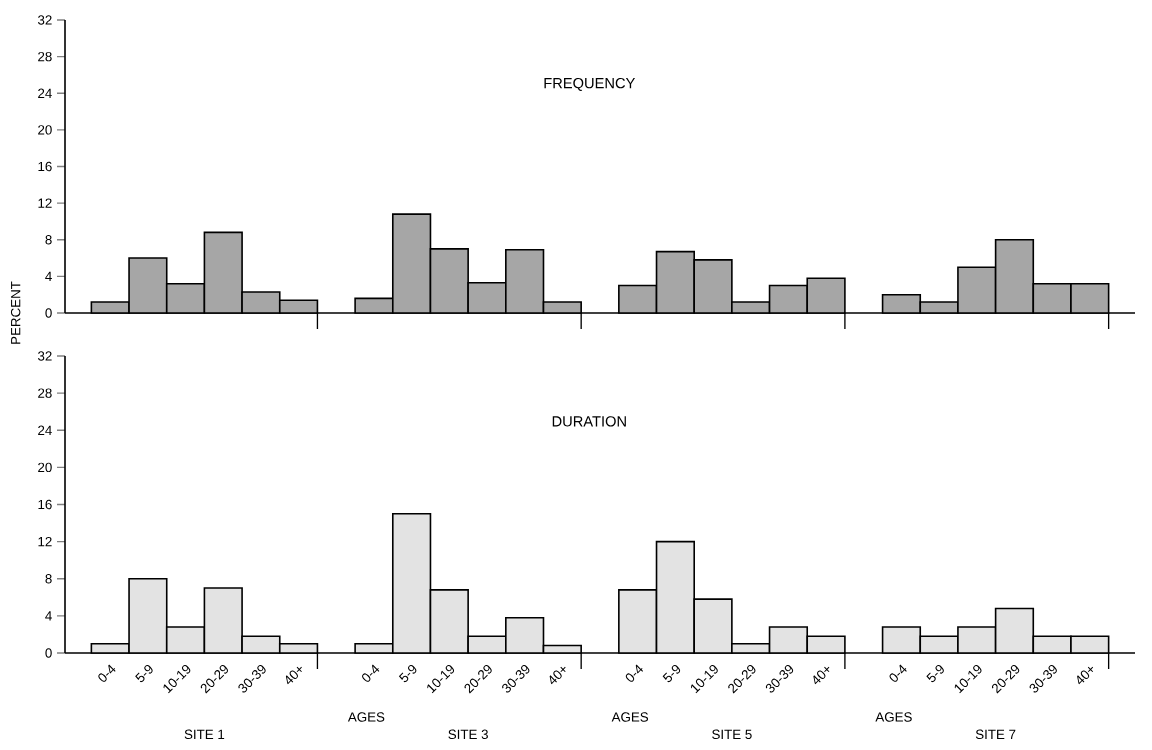 The width and height of the screenshot is (1152, 750). What do you see at coordinates (204, 734) in the screenshot?
I see `text: SITE 1` at bounding box center [204, 734].